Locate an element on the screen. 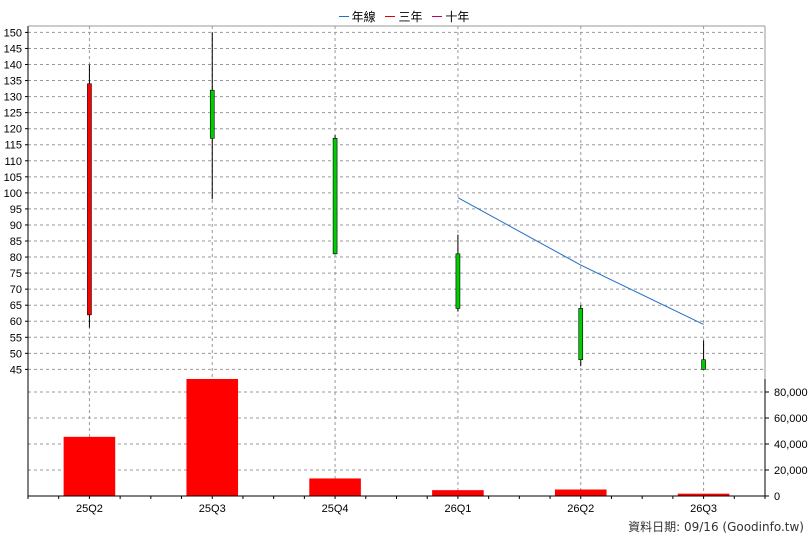 The image size is (808, 540). legend-swatch-ten-year is located at coordinates (437, 16).